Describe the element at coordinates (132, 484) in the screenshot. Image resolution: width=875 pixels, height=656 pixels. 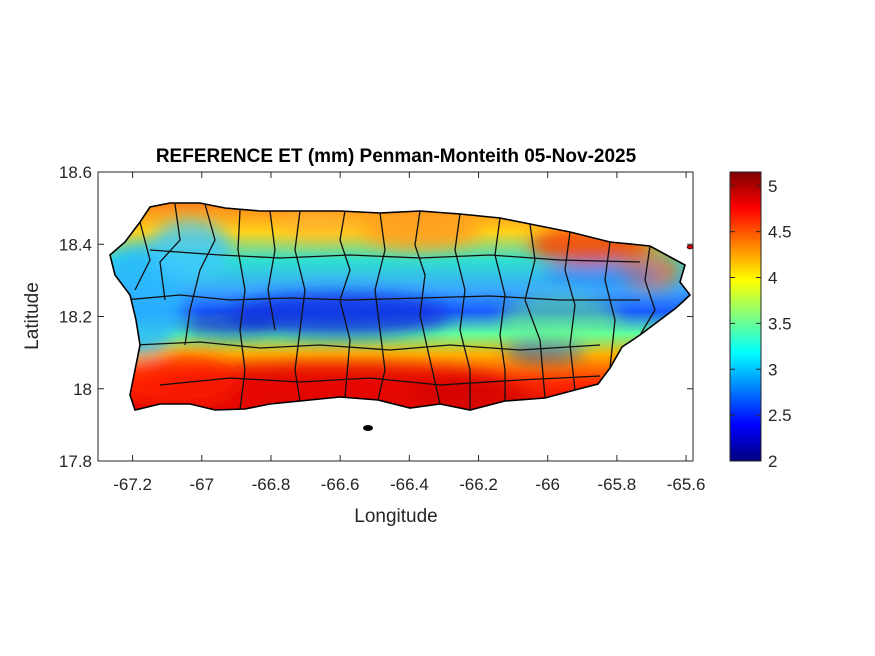
I see `x-tick-label: -67.2` at that location.